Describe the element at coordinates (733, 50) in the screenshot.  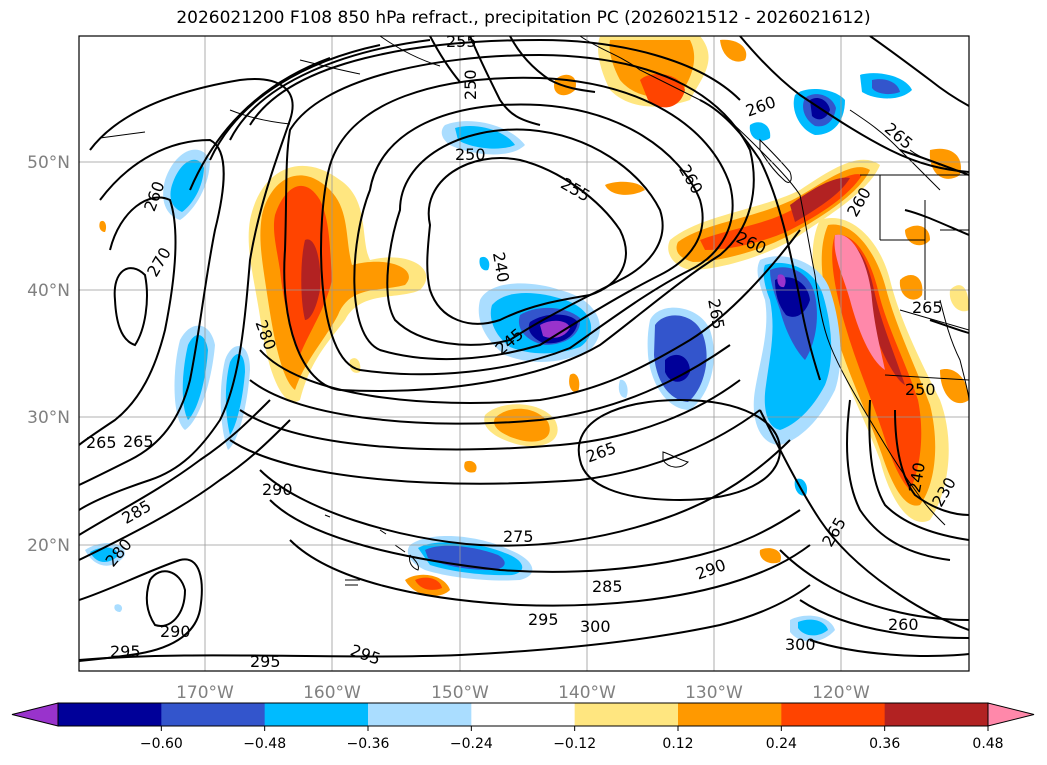
I see `precip-bc` at that location.